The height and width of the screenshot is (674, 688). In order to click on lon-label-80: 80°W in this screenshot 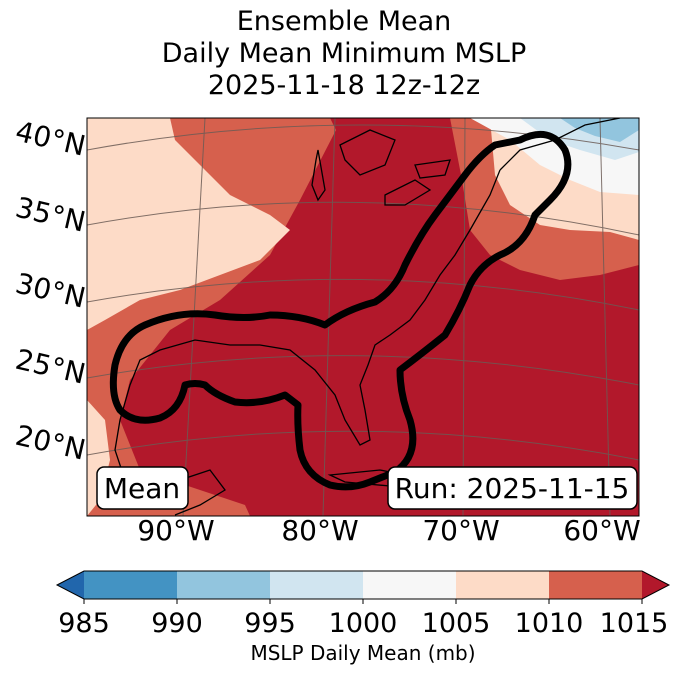, I will do `click(319, 530)`.